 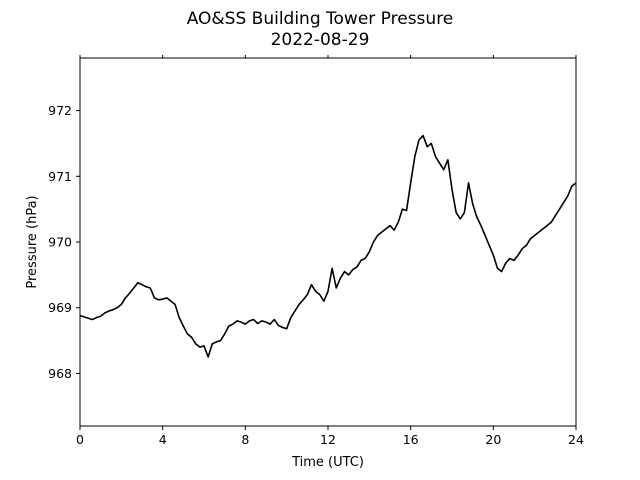 I want to click on y-axis: 968 969 970 971 972, so click(x=64, y=242).